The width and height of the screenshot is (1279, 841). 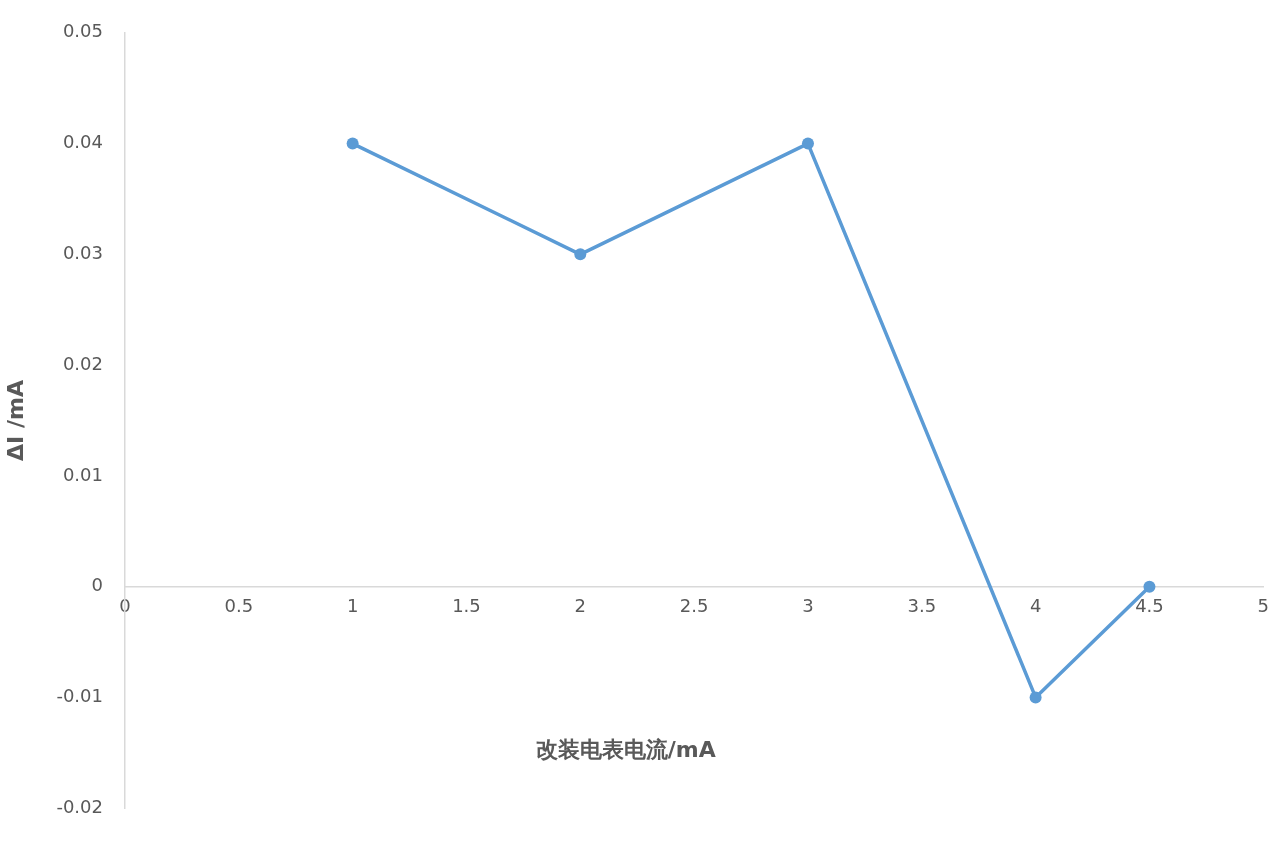 What do you see at coordinates (82, 31) in the screenshot?
I see `y-tick-label: 0.05` at bounding box center [82, 31].